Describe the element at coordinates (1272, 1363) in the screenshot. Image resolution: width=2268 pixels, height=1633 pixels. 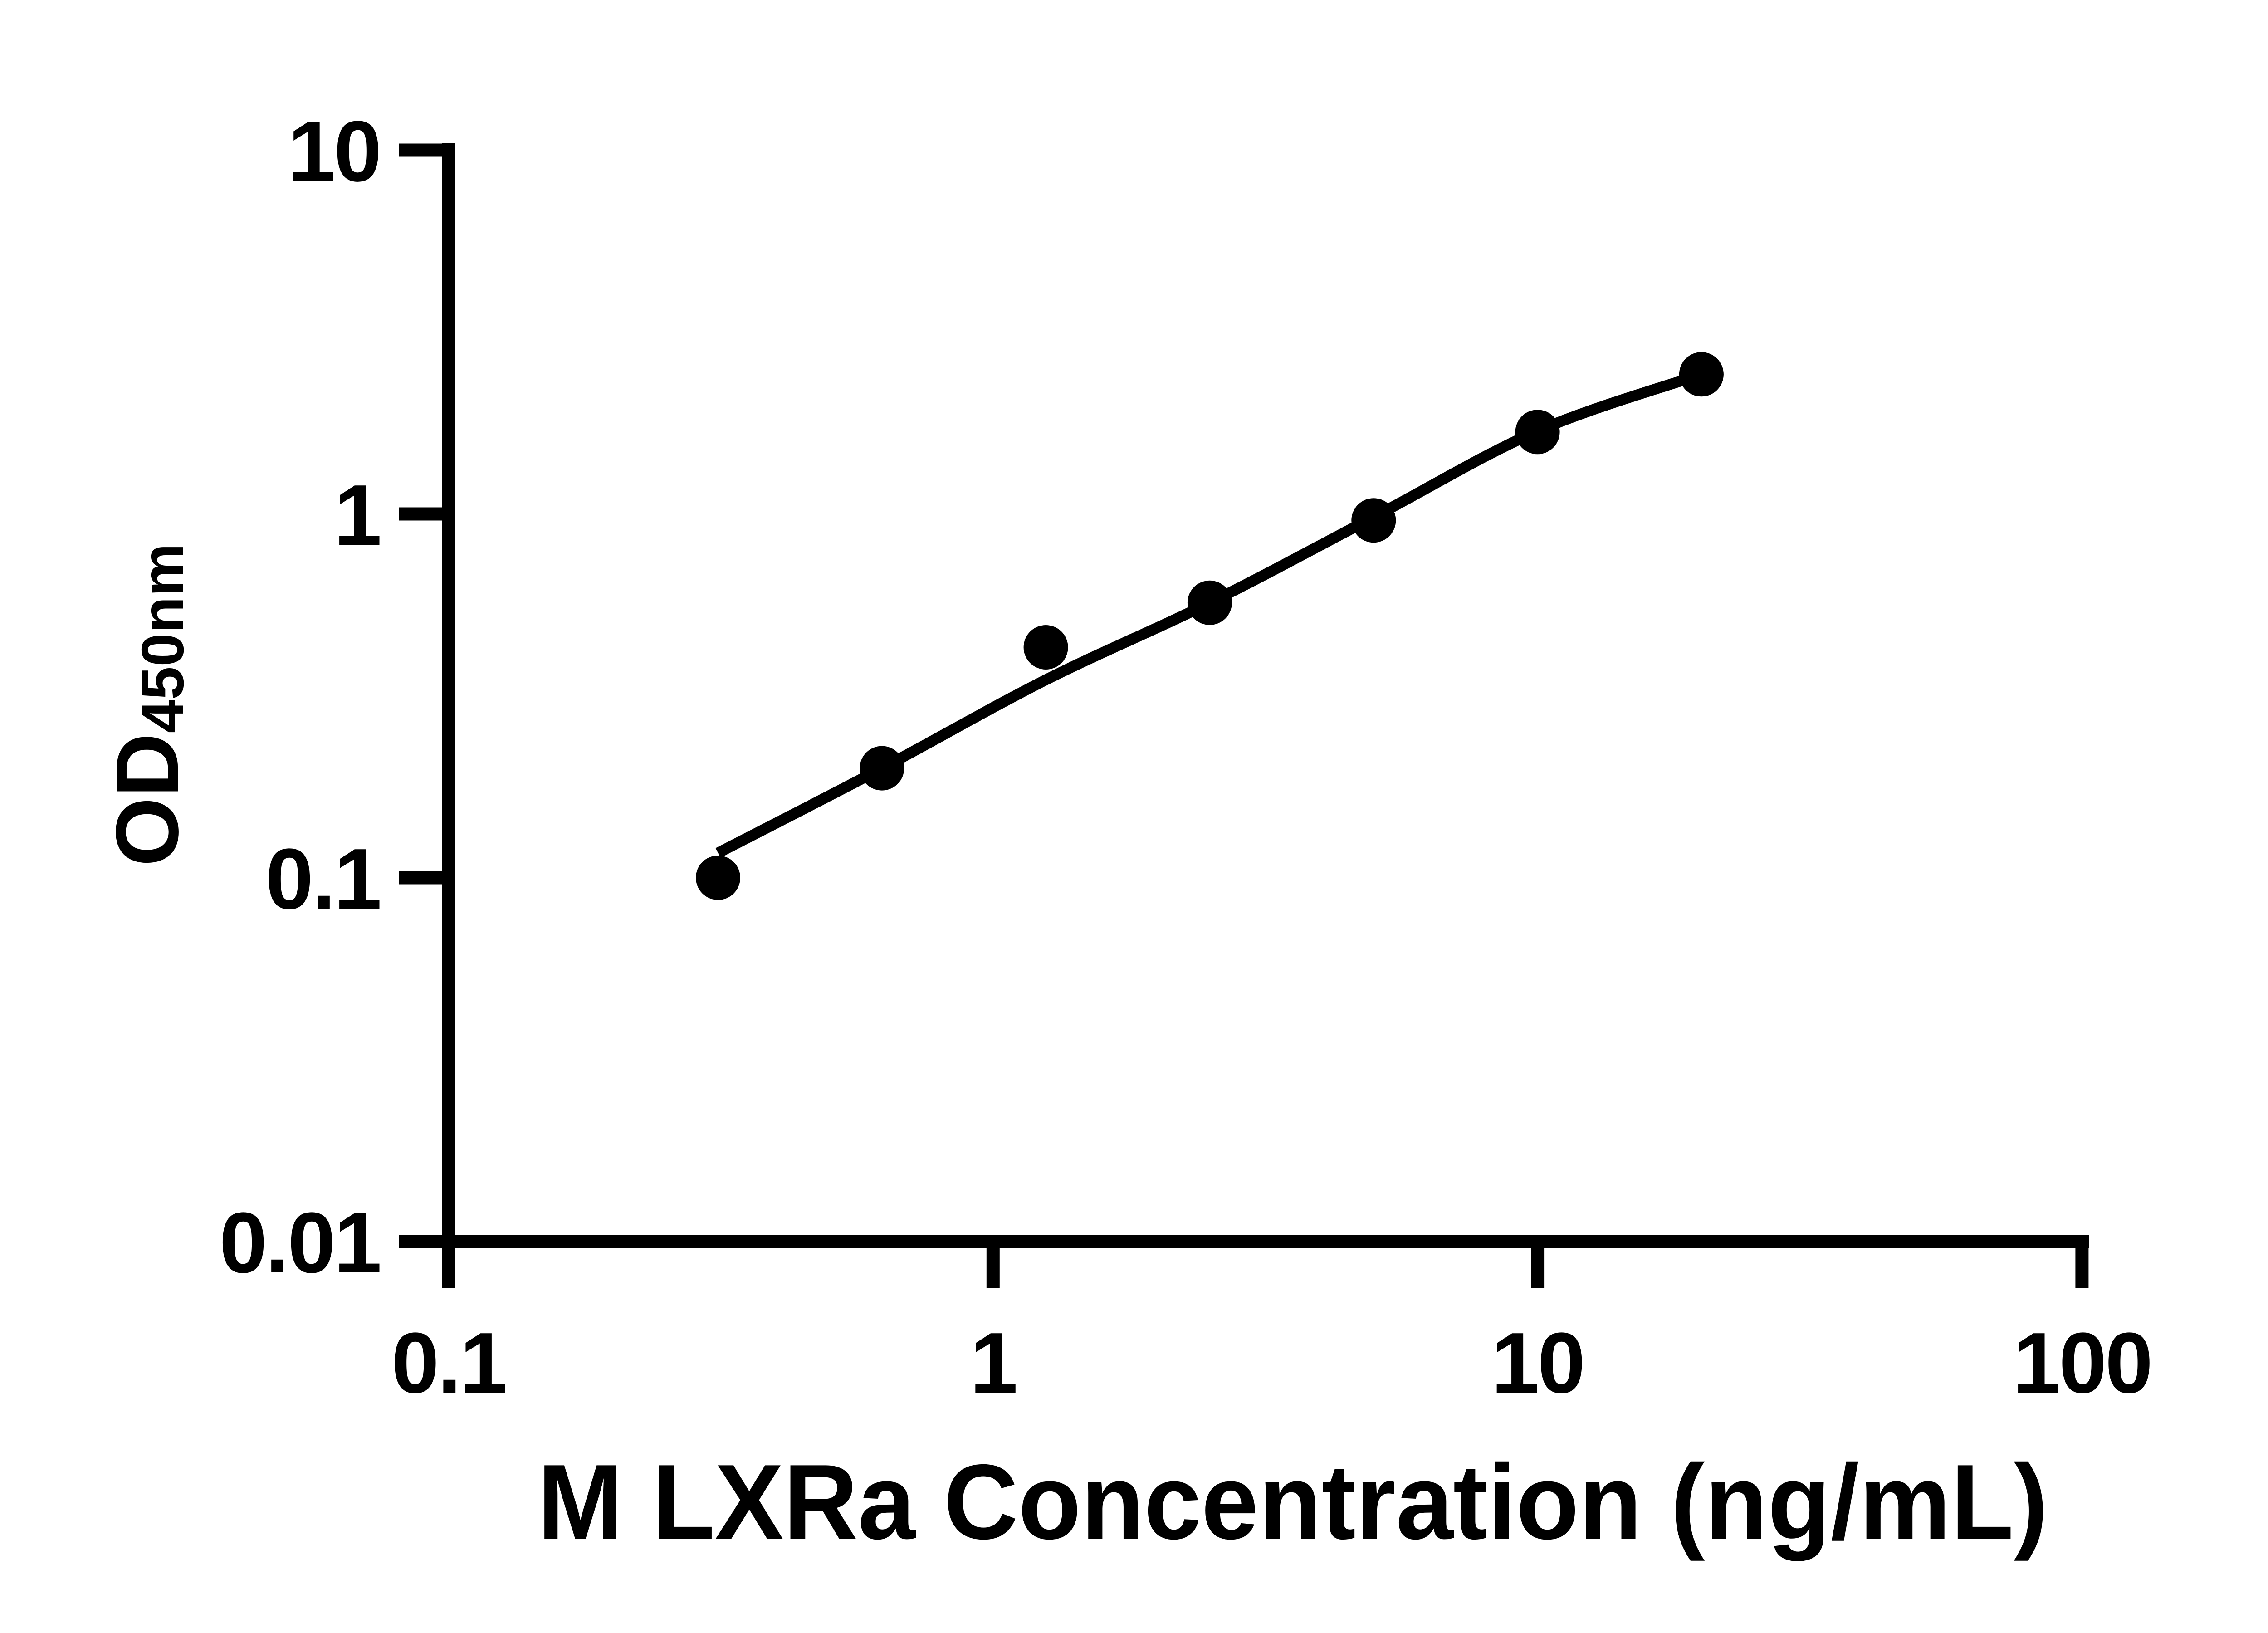
I see `x-tick-labels: 0.1 1 10 100` at that location.